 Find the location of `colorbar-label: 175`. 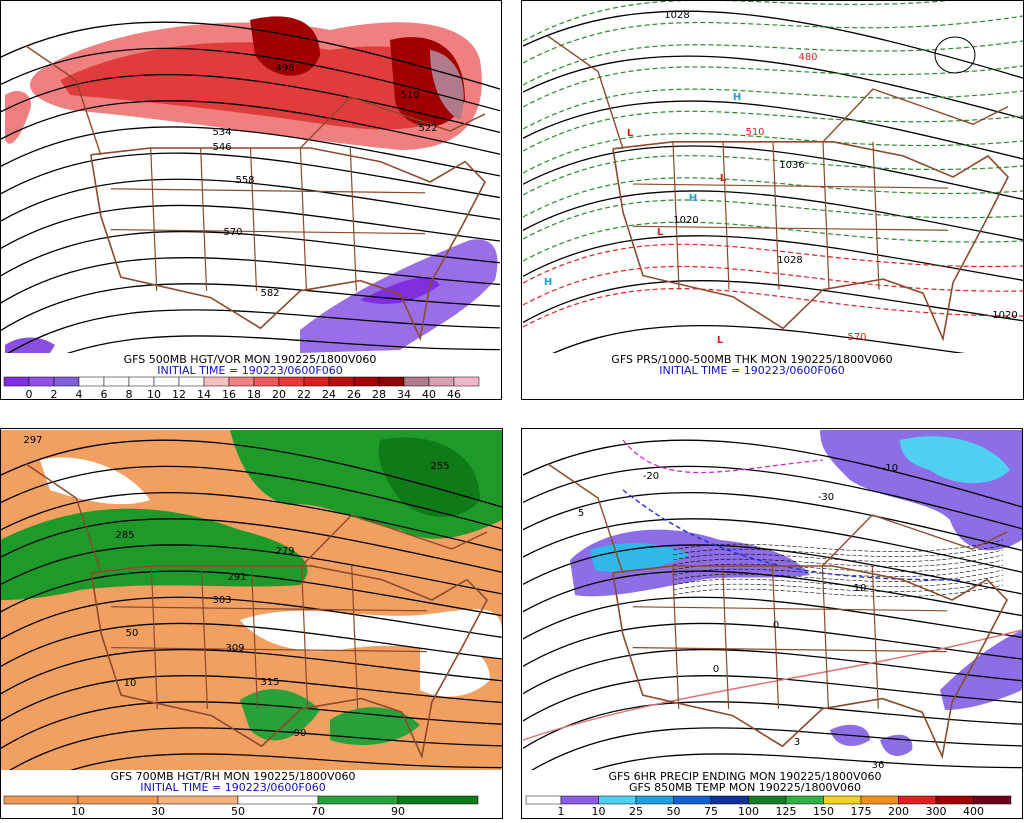

colorbar-label: 175 is located at coordinates (861, 811).